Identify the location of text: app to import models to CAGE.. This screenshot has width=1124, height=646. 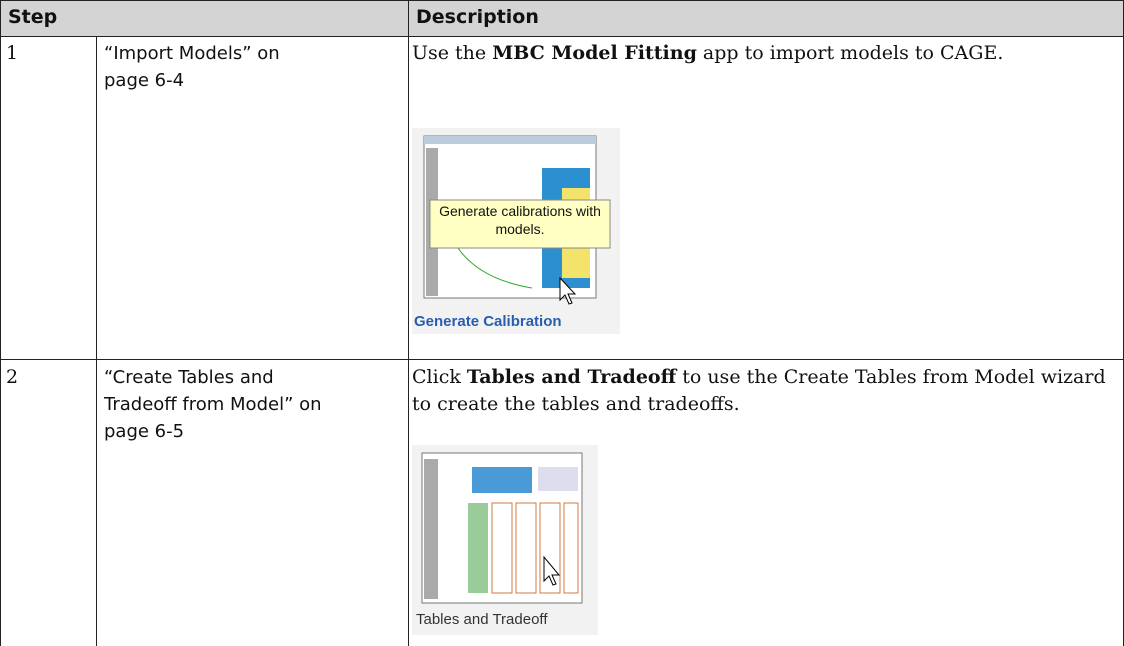
(850, 53).